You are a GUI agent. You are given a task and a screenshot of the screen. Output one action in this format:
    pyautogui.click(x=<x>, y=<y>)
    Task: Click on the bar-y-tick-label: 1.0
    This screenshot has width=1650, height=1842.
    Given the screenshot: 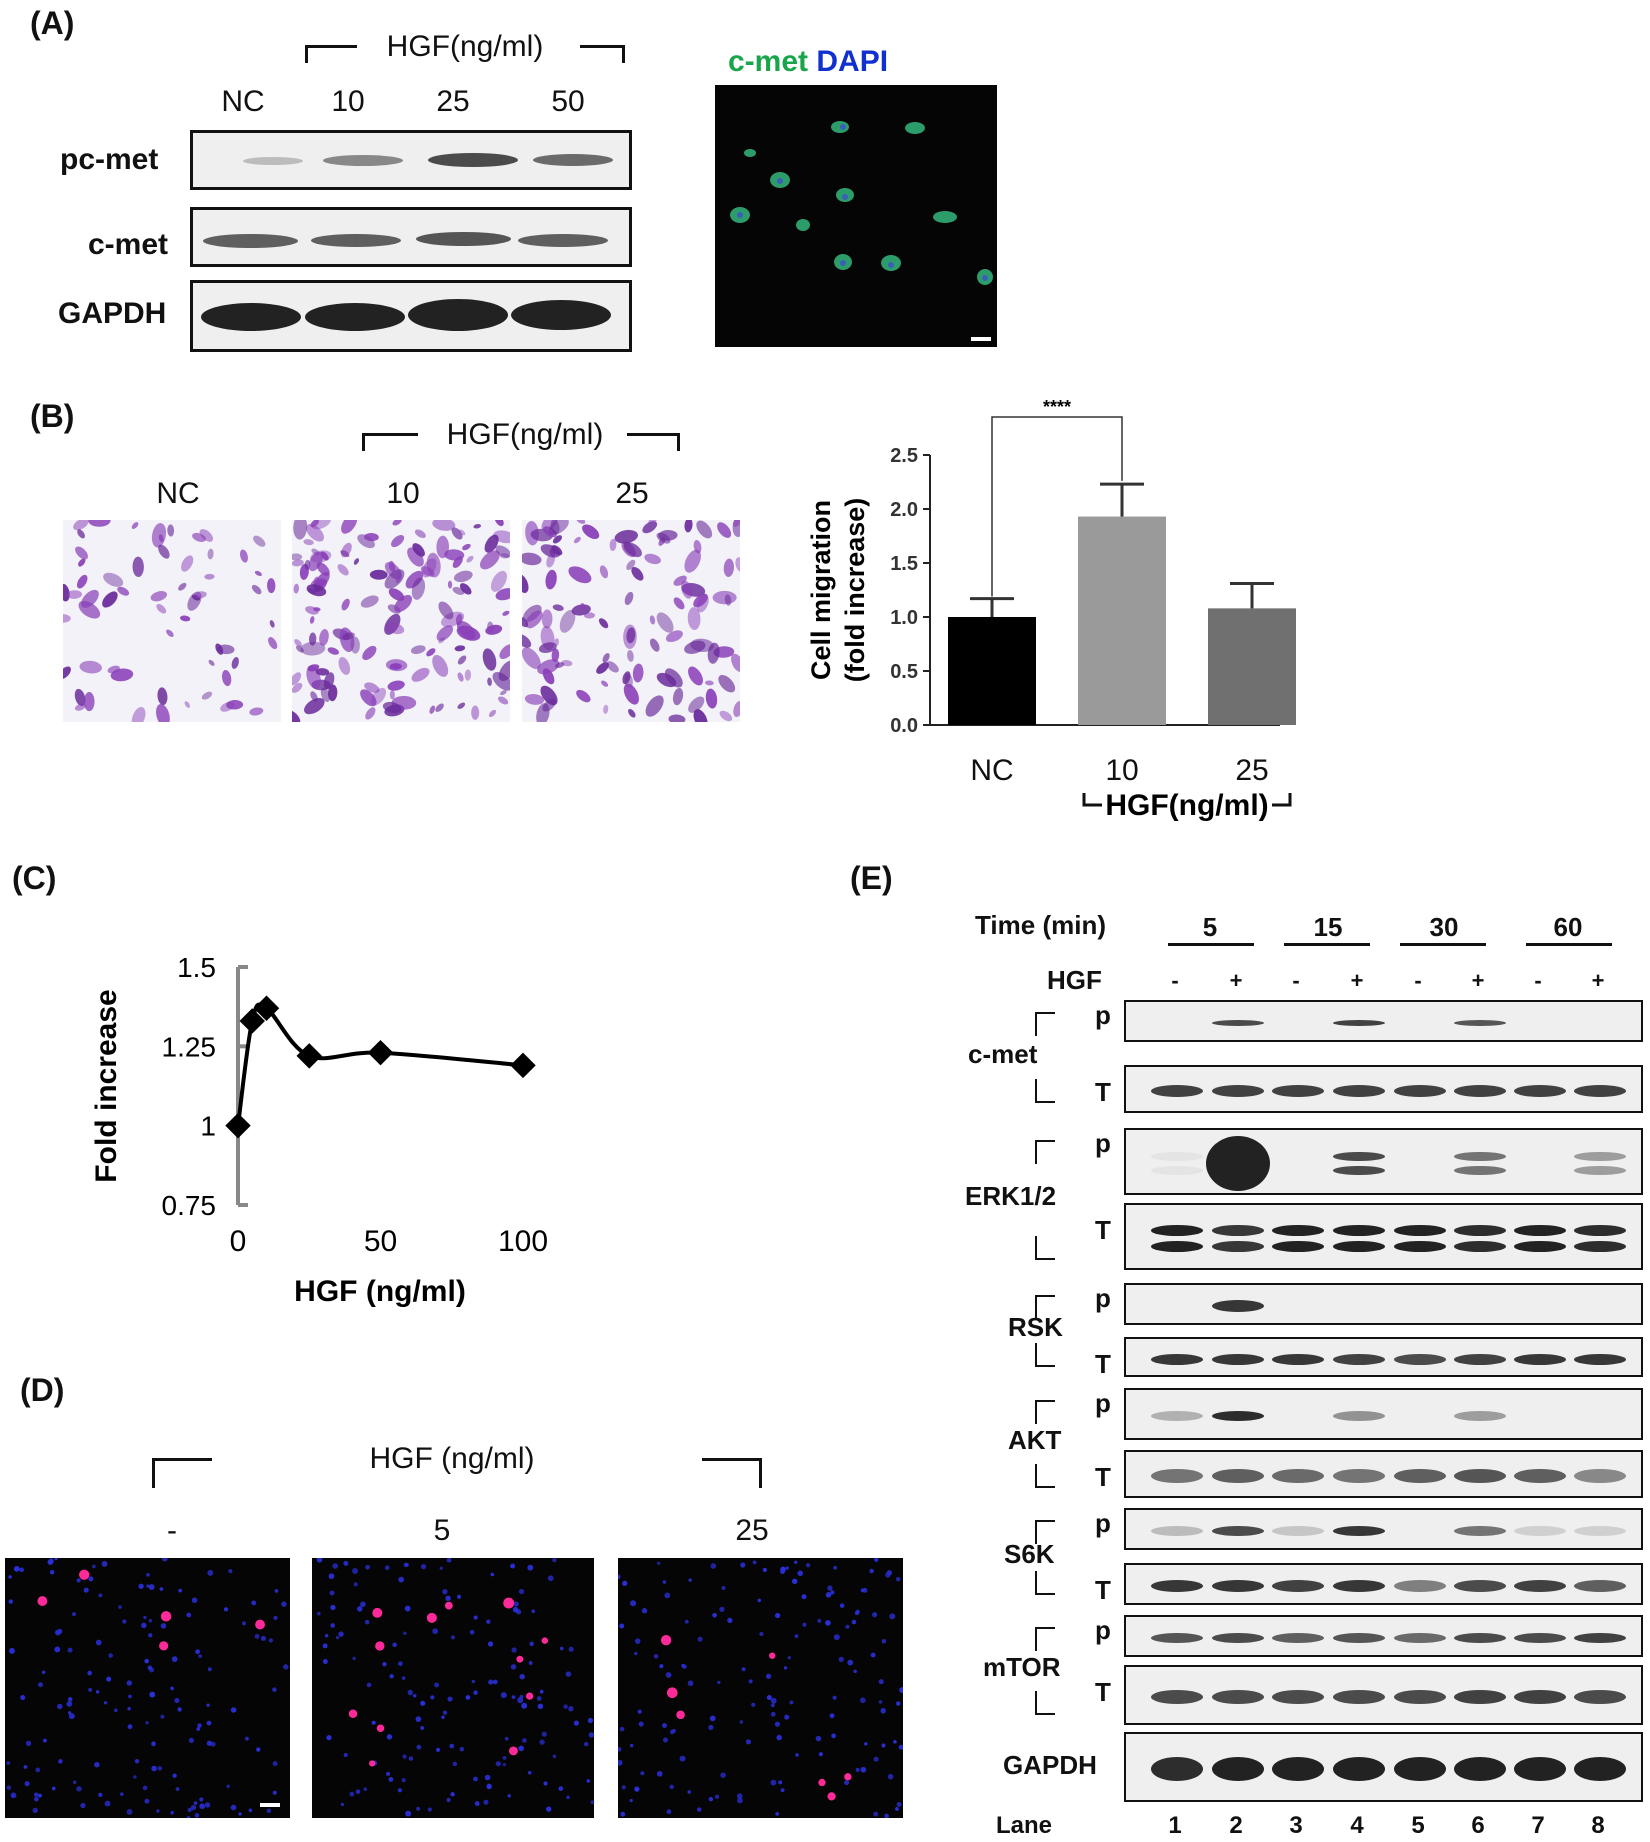 What is the action you would take?
    pyautogui.click(x=904, y=618)
    